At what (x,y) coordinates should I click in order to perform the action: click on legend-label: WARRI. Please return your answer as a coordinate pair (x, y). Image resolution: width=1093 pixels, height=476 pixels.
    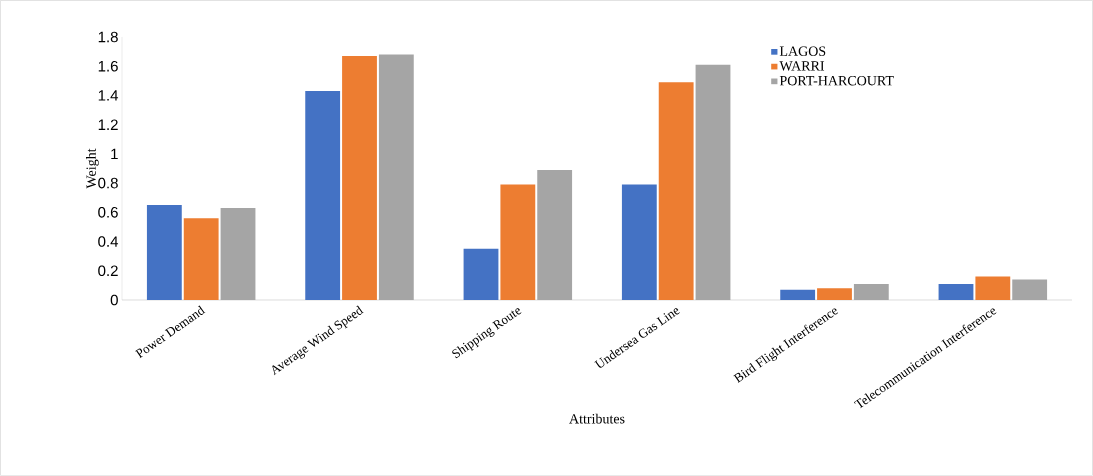
    Looking at the image, I should click on (802, 66).